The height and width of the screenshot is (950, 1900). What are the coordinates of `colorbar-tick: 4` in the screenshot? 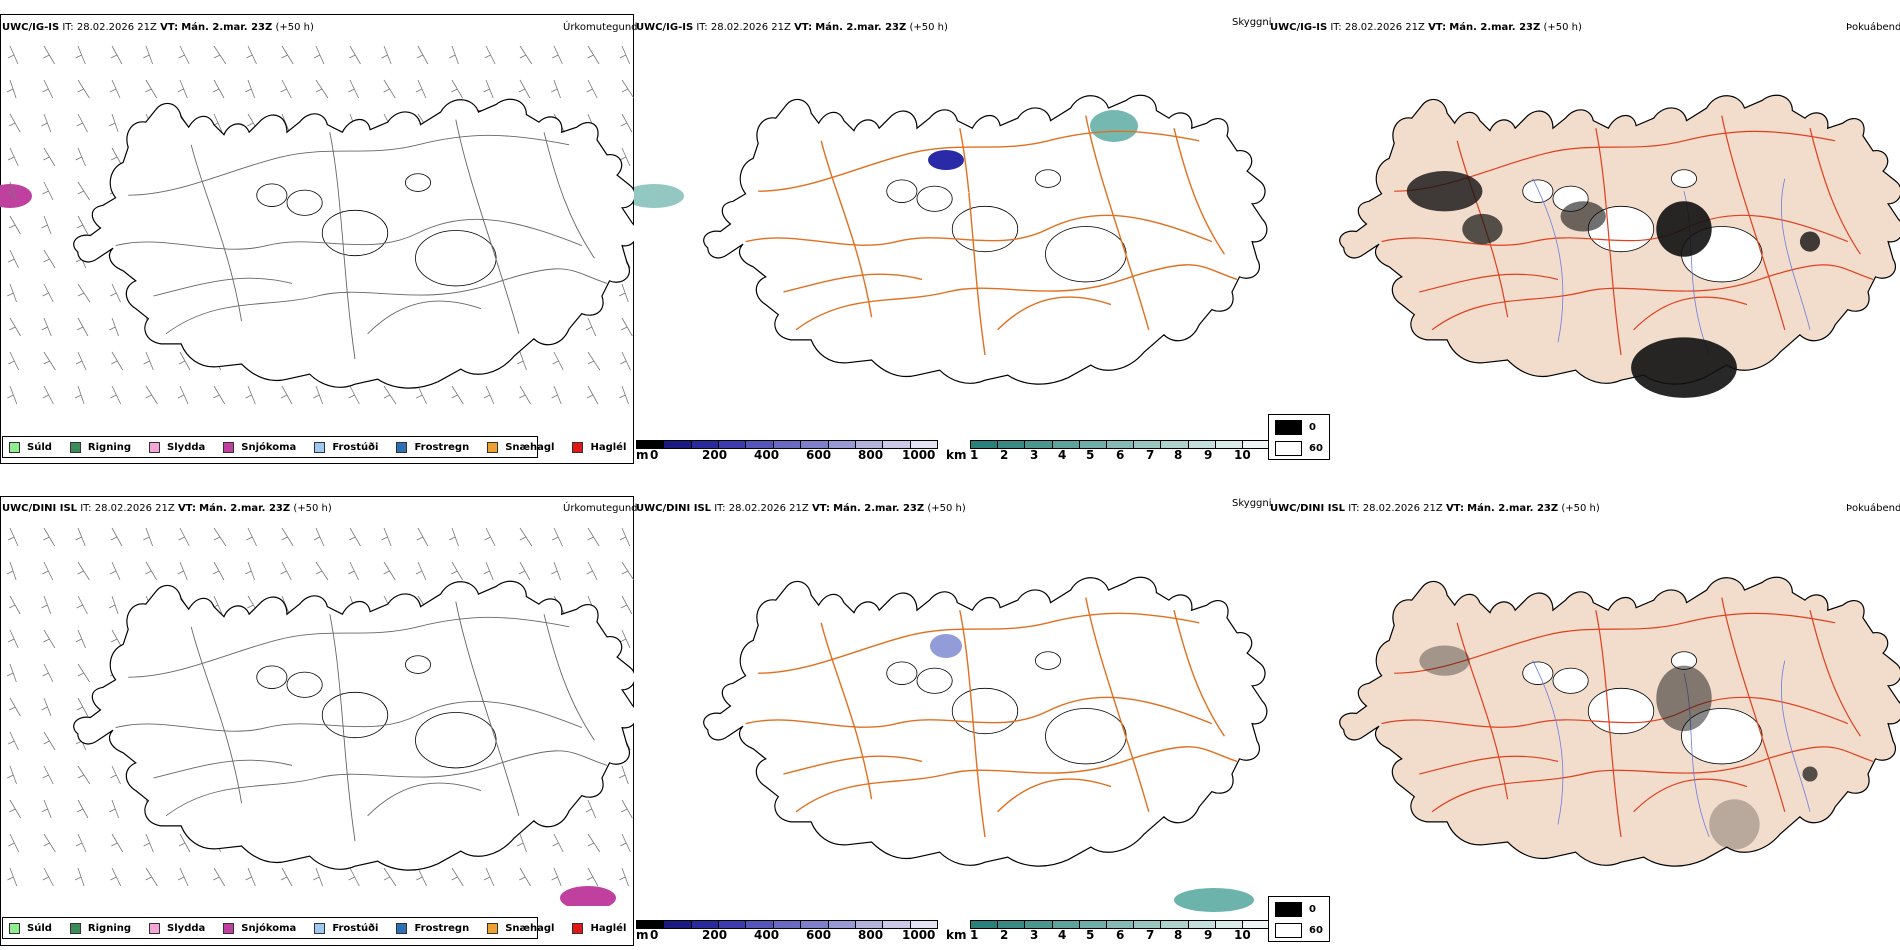 It's located at (1062, 455).